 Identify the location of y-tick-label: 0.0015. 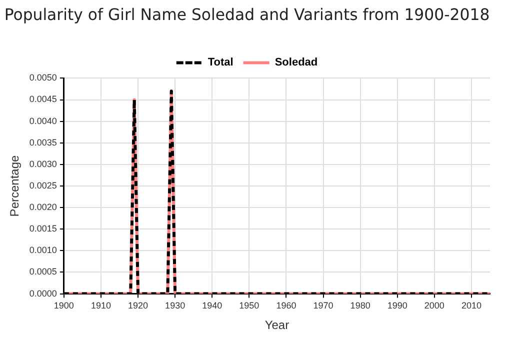
(43, 229).